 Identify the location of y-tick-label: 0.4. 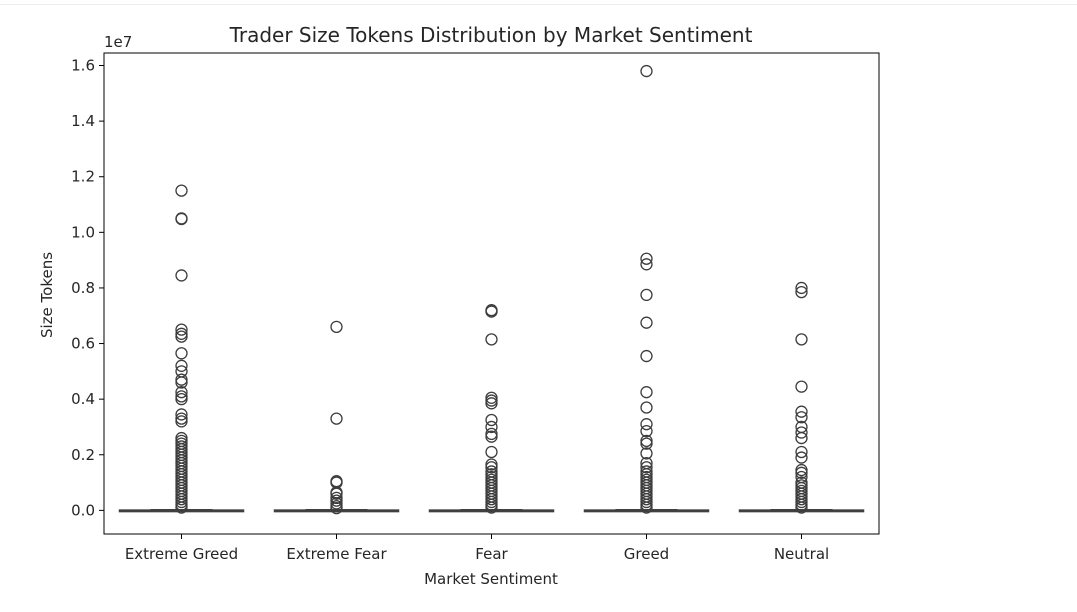
(83, 399).